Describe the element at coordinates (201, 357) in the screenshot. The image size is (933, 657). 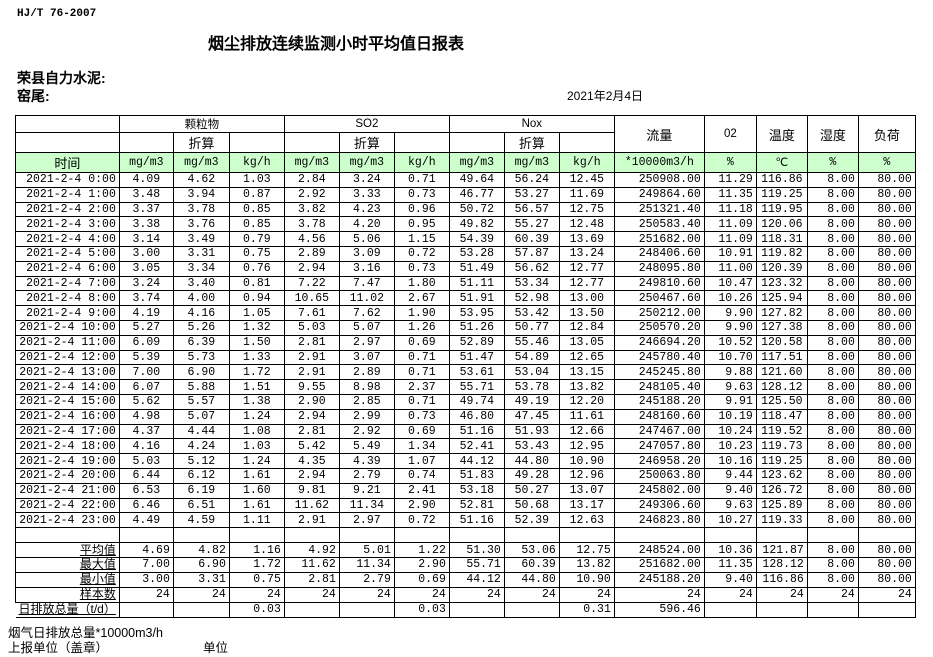
I see `value-cell: 5.73` at that location.